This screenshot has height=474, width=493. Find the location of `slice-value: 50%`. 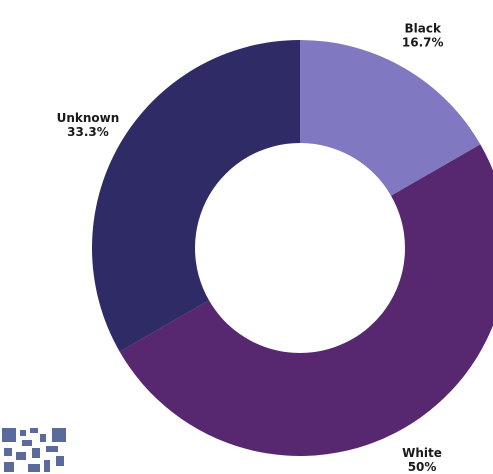

slice-value: 50% is located at coordinates (422, 467).